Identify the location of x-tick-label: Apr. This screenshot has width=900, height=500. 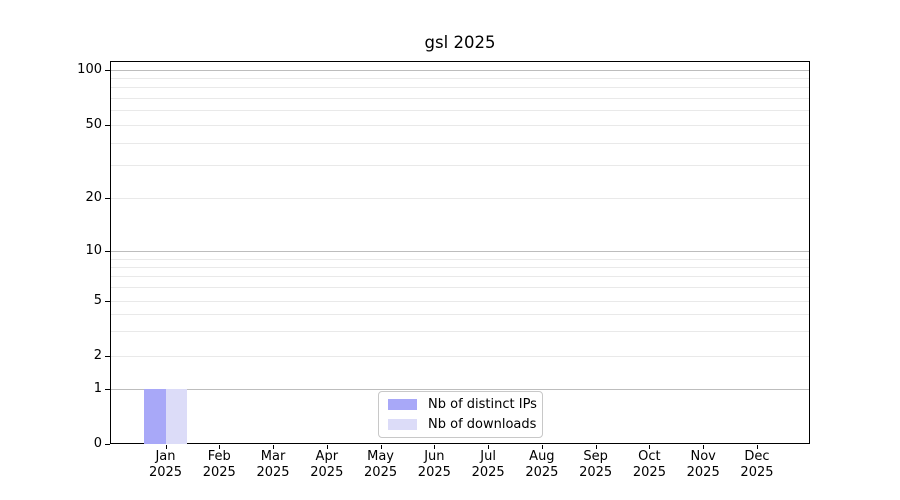
(327, 456).